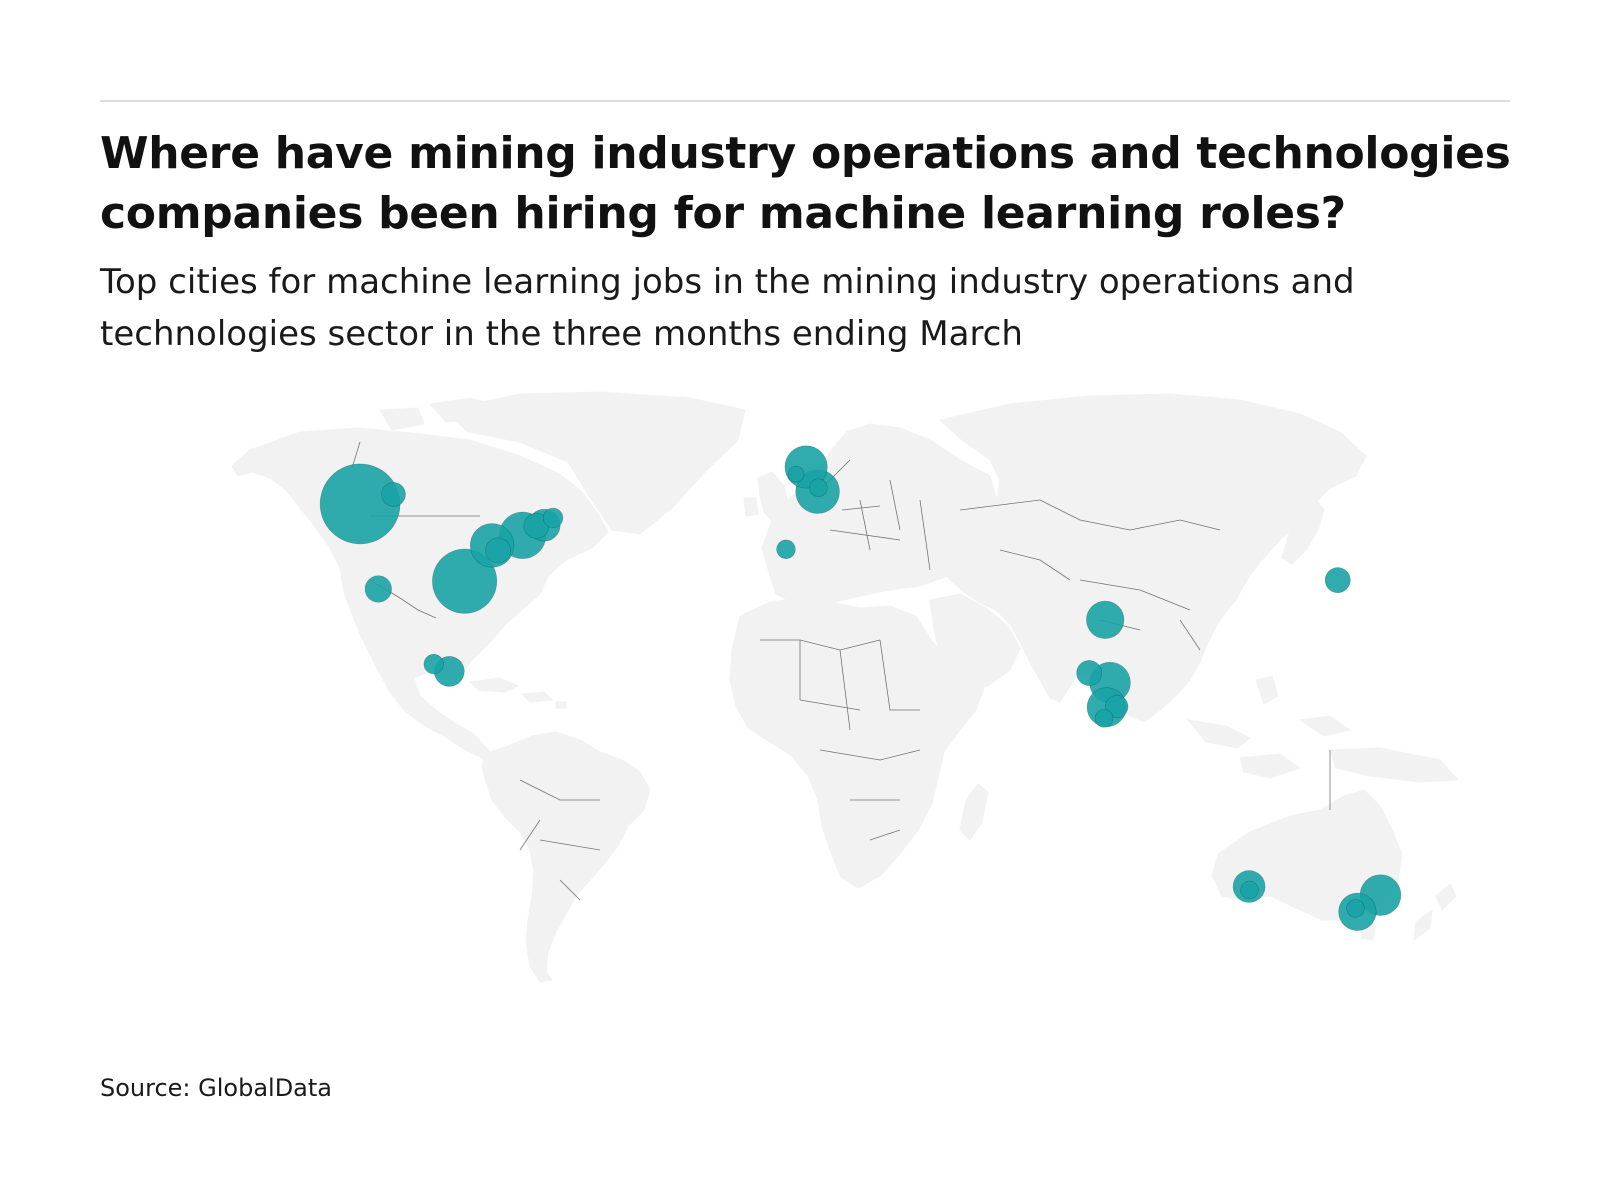 The image size is (1600, 1200). Describe the element at coordinates (1368, 933) in the screenshot. I see `land-tasmania` at that location.